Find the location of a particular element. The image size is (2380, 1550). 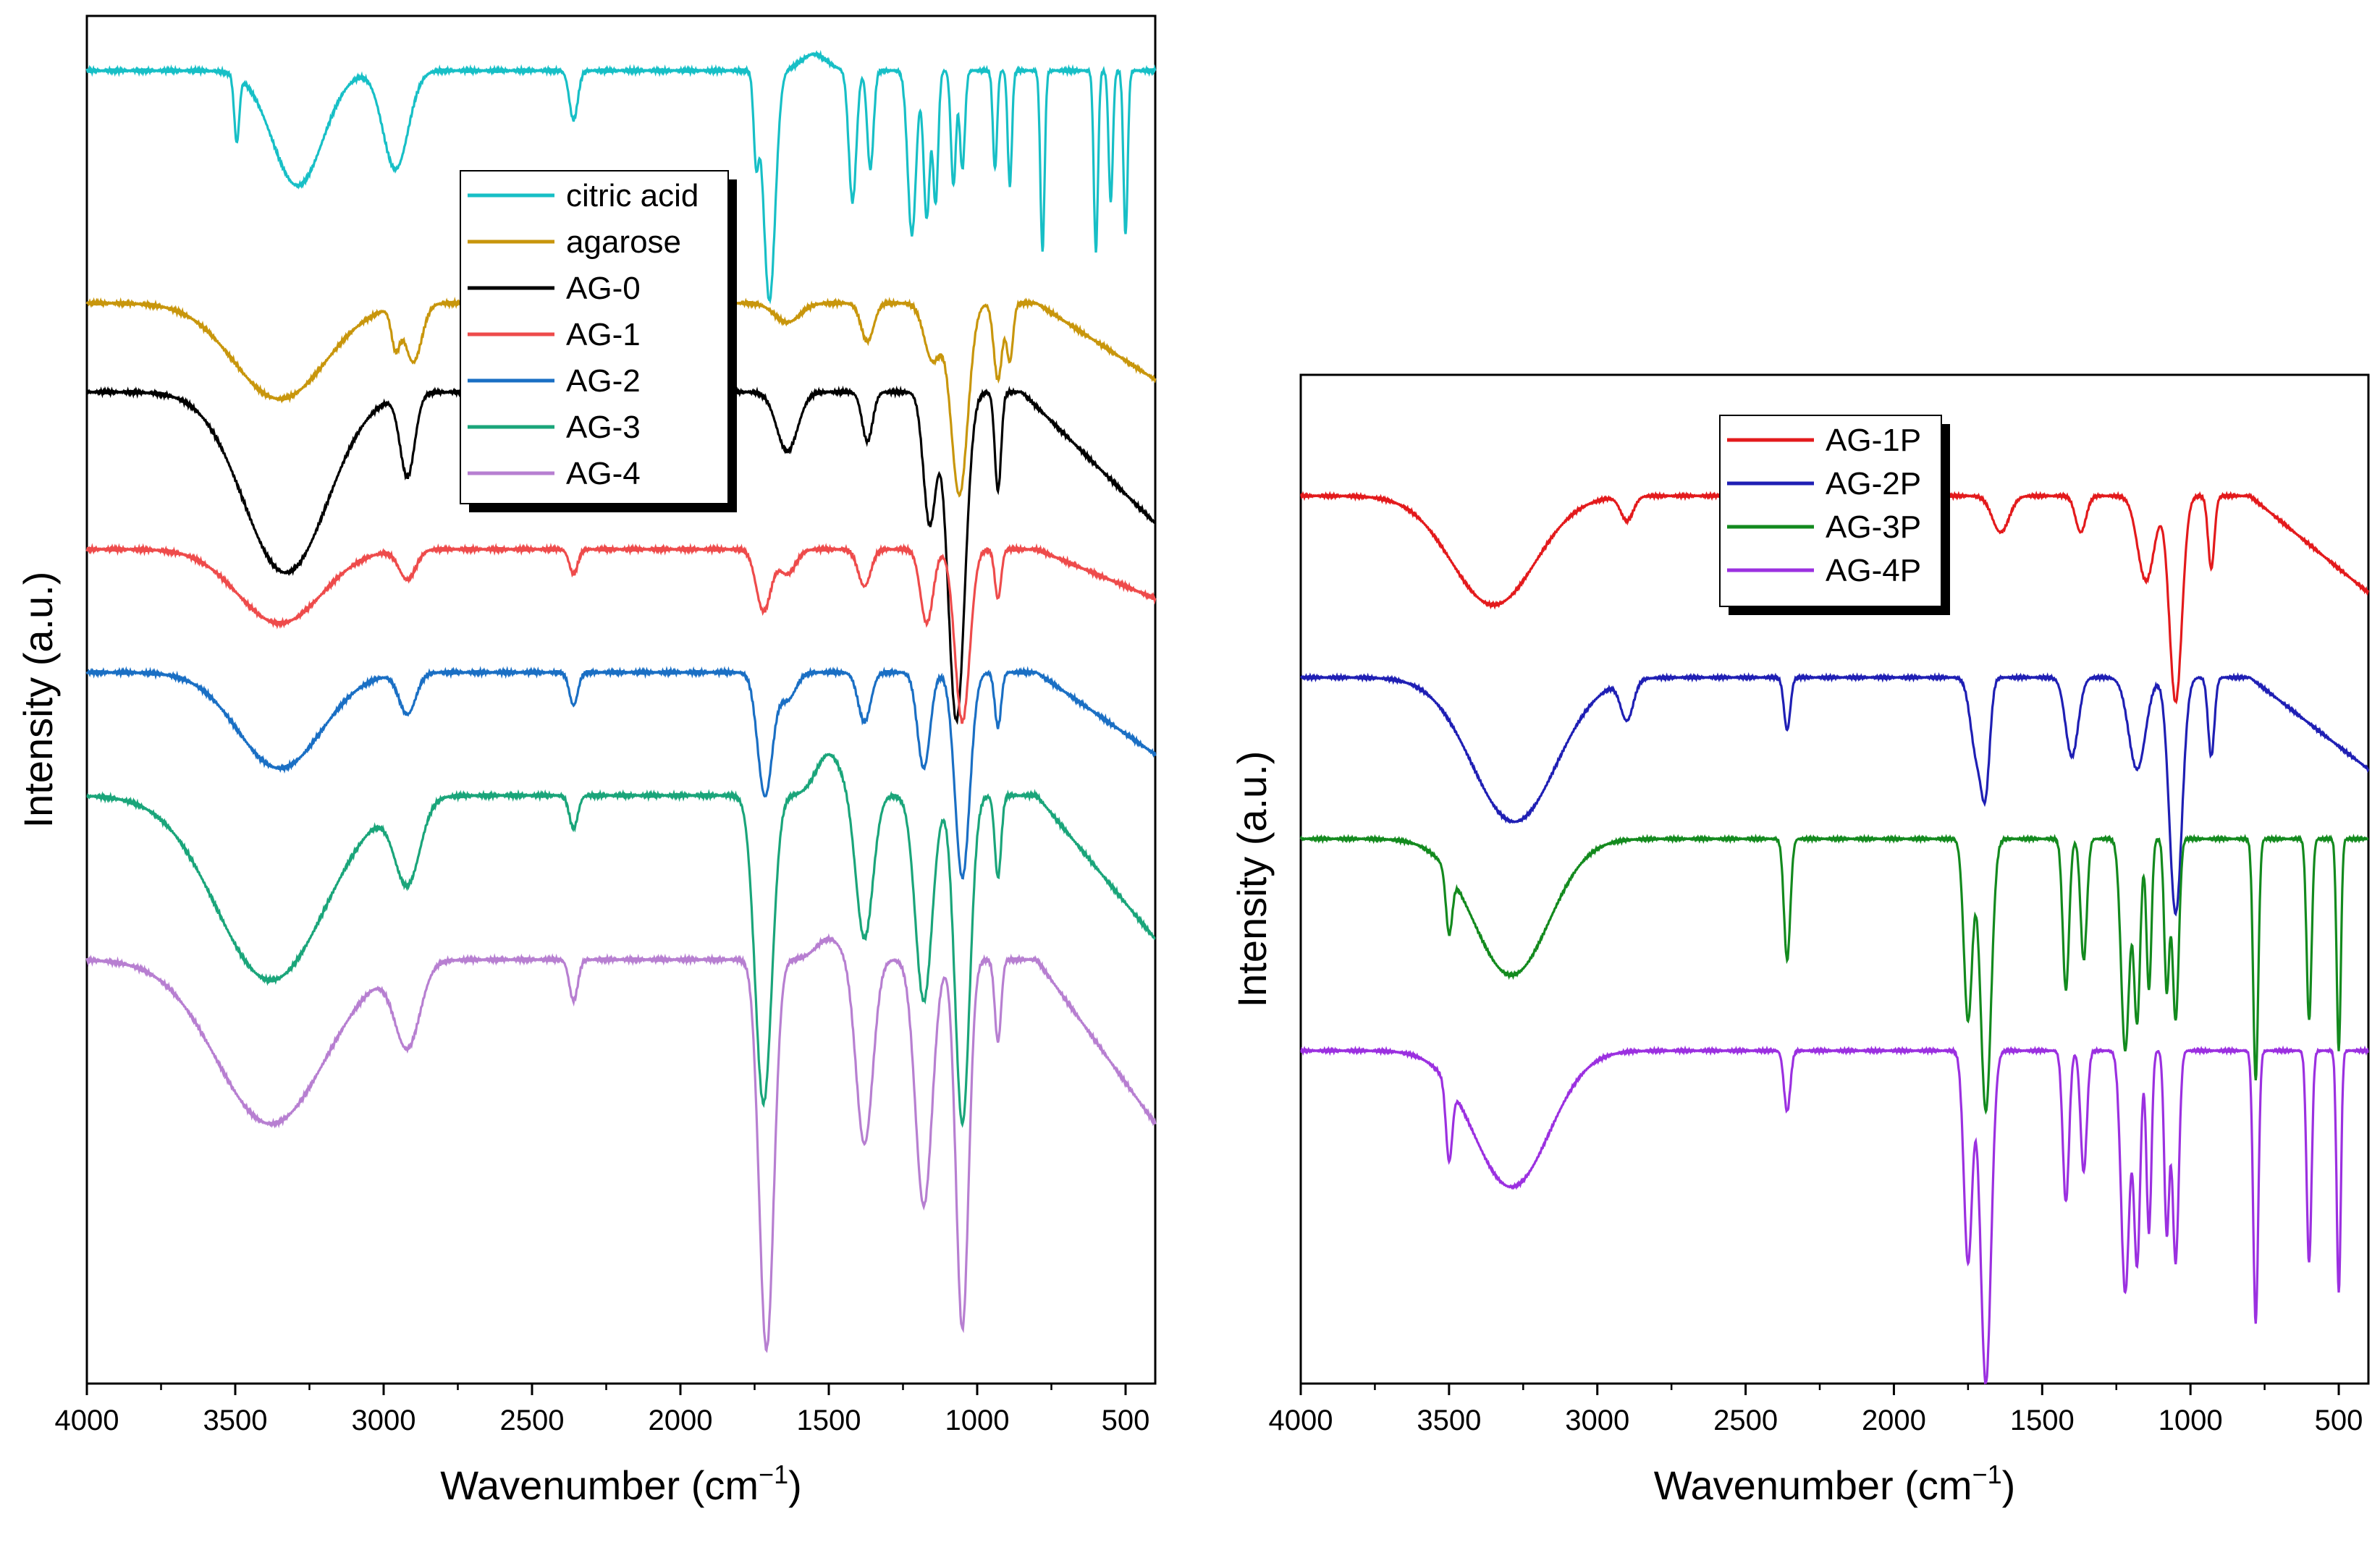

legend-label: AG-2 is located at coordinates (603, 381).